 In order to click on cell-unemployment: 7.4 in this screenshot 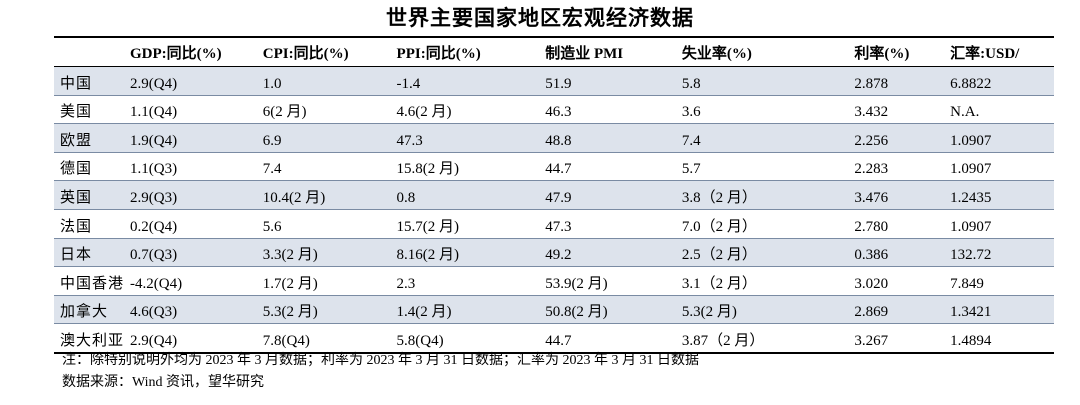, I will do `click(762, 138)`.